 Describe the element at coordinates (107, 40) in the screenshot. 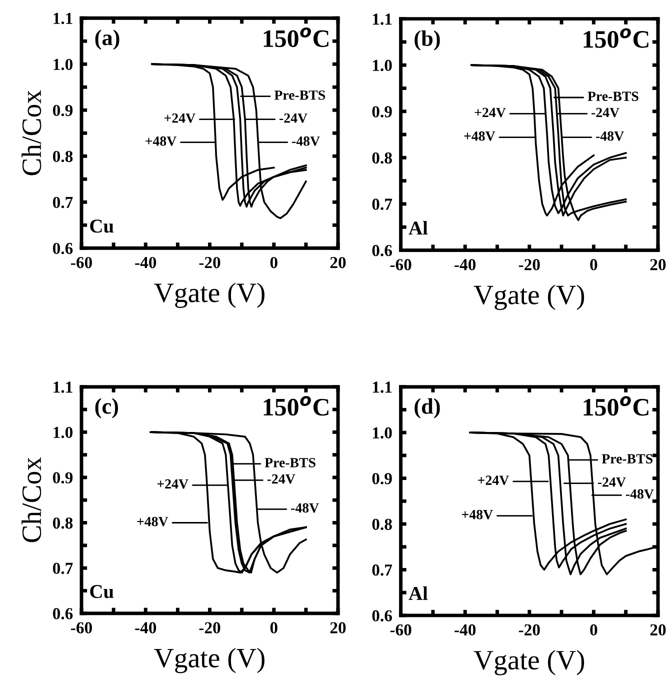

I see `chart-title: (a)` at that location.